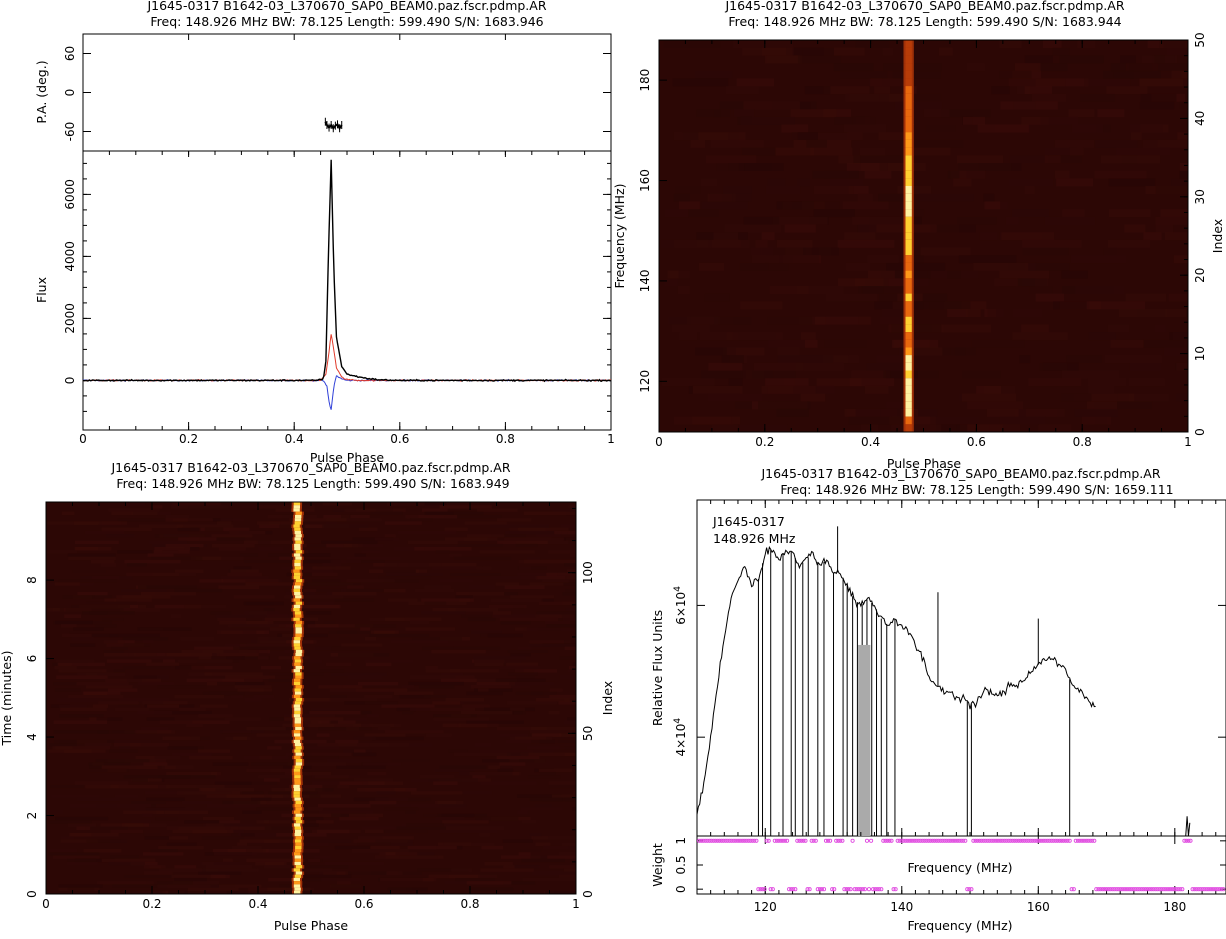 The image size is (1226, 939). I want to click on time-phase-x-tick-label: 0.2, so click(151, 904).